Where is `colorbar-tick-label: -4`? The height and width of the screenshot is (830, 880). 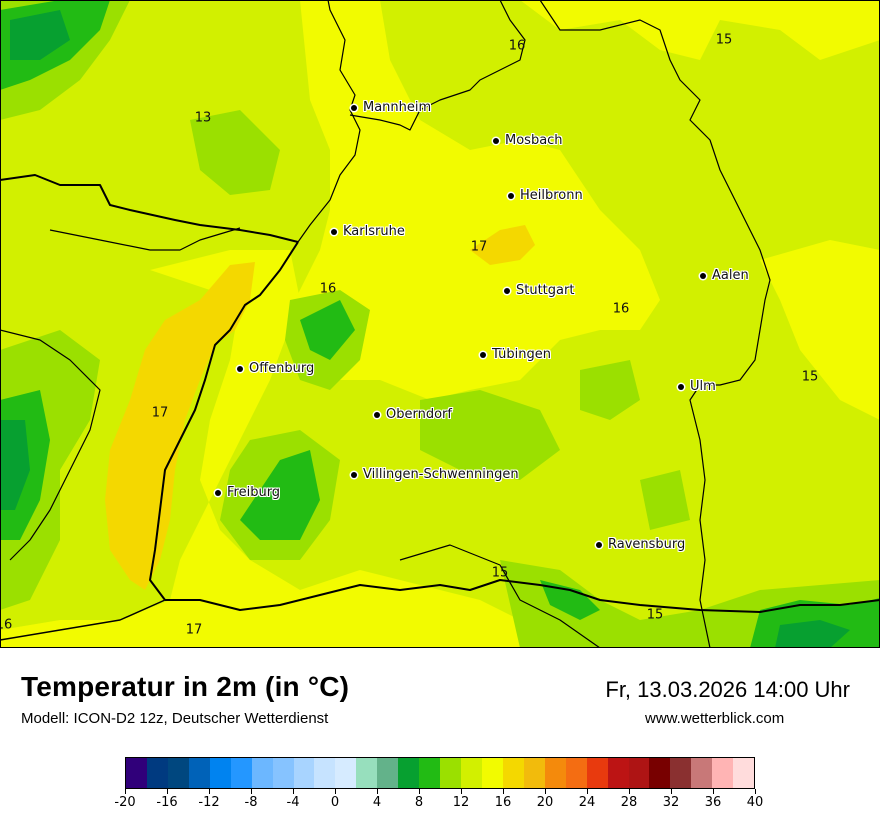 colorbar-tick-label: -4 is located at coordinates (293, 802).